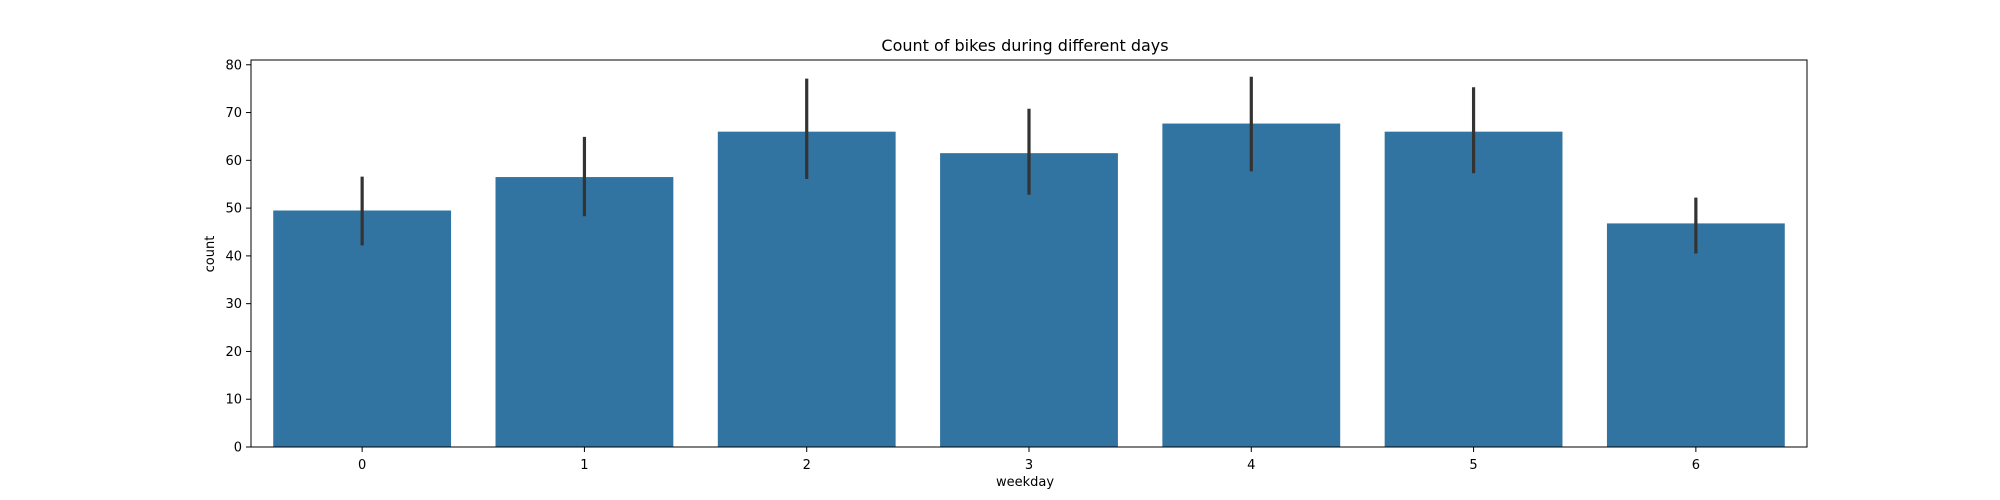  I want to click on y-tick-label-70: 70, so click(233, 113).